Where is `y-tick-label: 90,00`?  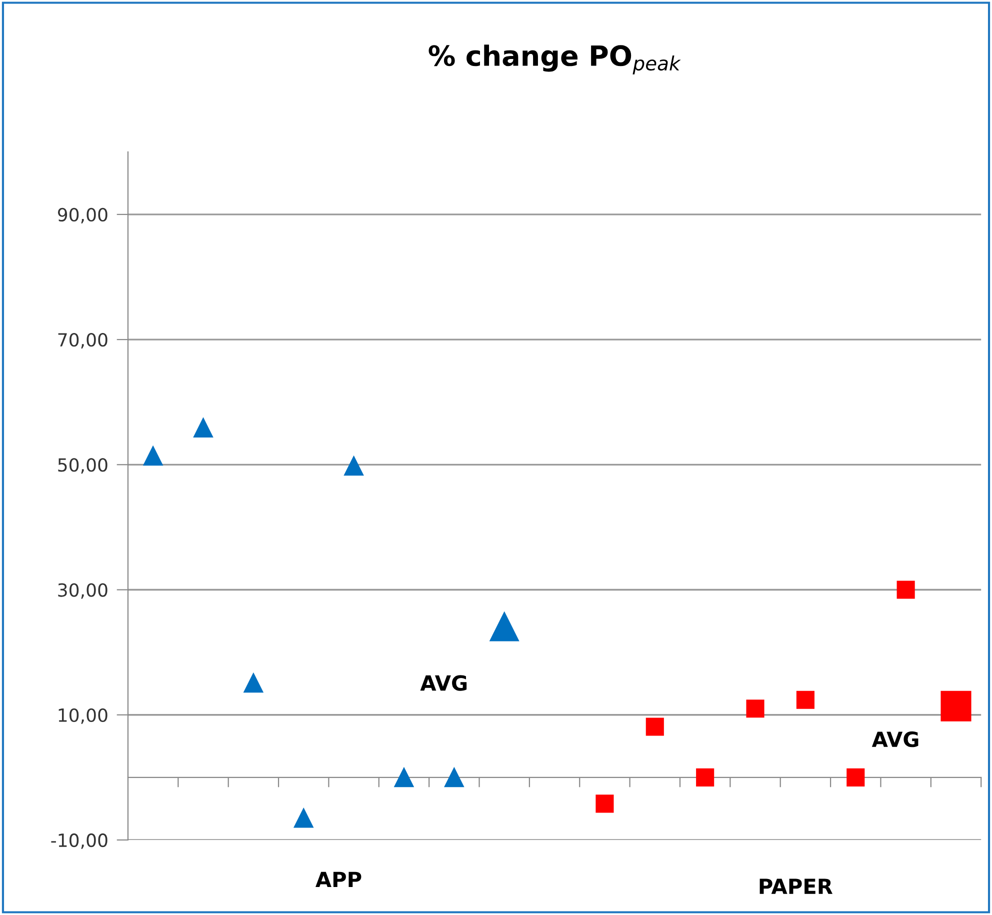 y-tick-label: 90,00 is located at coordinates (83, 216).